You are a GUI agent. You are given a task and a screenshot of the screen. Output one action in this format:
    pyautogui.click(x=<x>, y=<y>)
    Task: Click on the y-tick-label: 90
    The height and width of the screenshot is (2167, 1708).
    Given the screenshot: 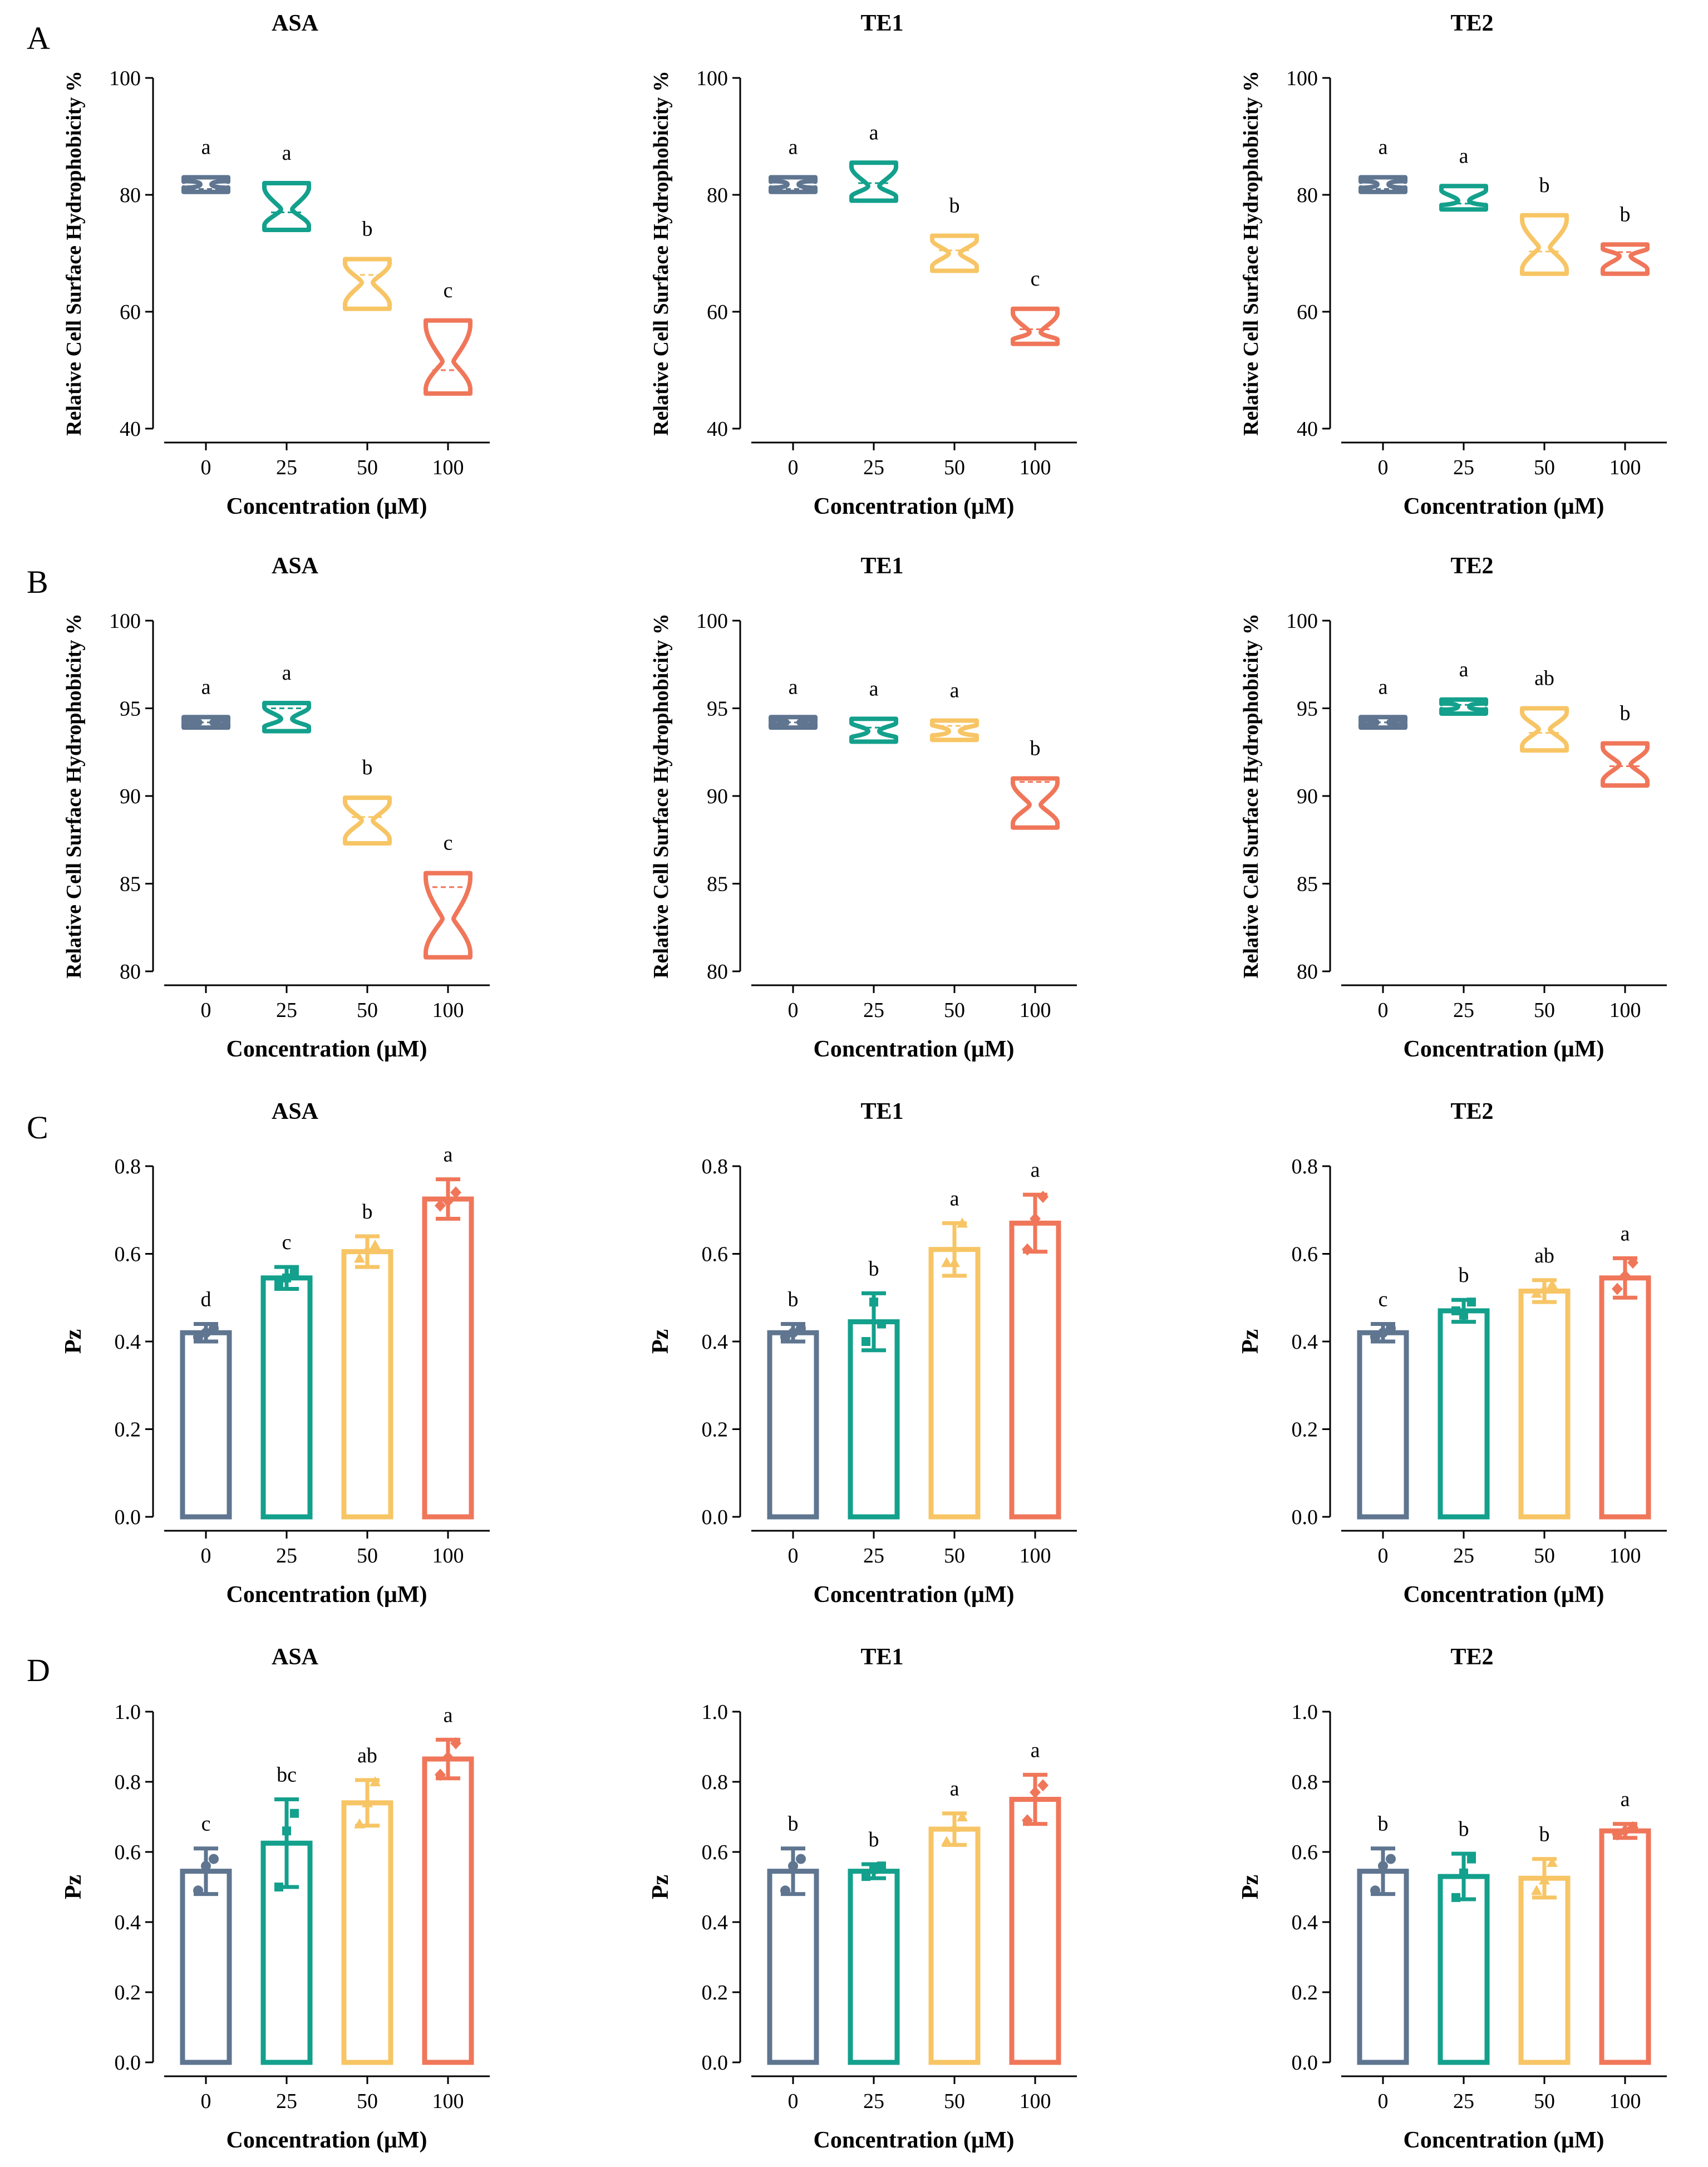 What is the action you would take?
    pyautogui.click(x=130, y=796)
    